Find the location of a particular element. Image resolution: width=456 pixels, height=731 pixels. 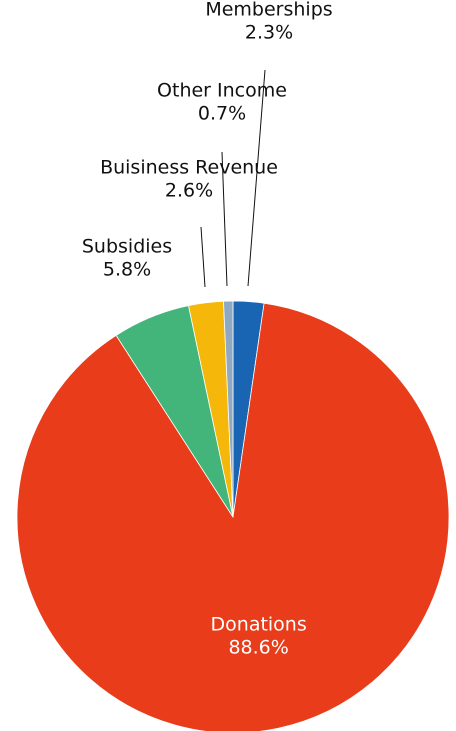

leader-line-memberships is located at coordinates (256, 178).